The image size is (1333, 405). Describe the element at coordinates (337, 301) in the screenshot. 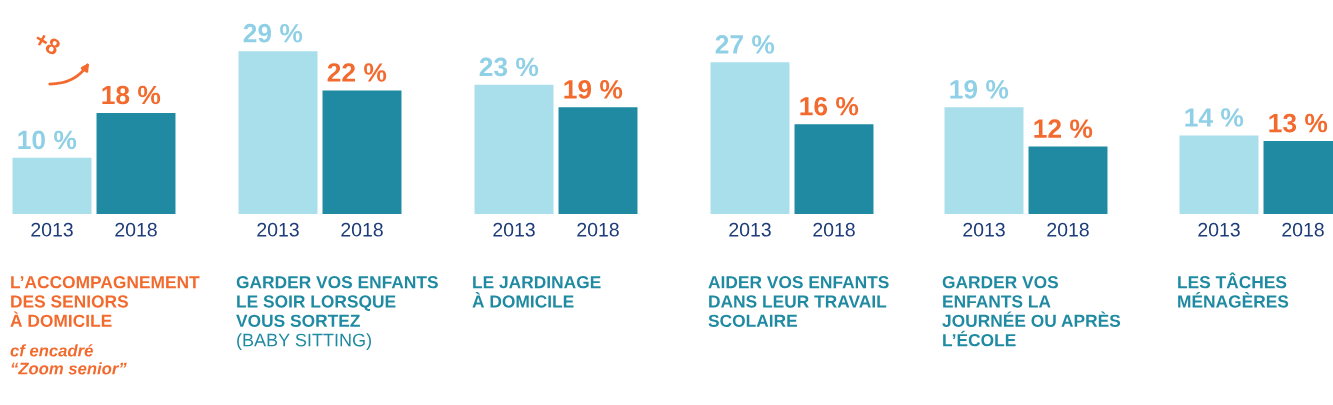

I see `text: GARDER VOS ENFANTS LE SOIR LORSQUE VOUS SORTEZ` at that location.